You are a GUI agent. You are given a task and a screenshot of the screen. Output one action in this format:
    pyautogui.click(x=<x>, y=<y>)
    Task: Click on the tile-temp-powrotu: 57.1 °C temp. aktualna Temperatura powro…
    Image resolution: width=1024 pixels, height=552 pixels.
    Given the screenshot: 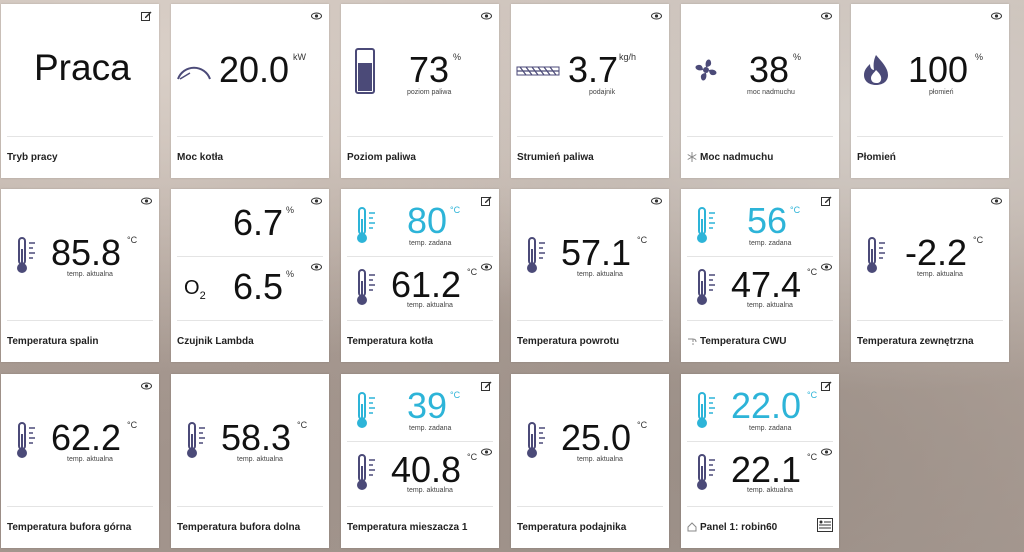 What is the action you would take?
    pyautogui.click(x=590, y=275)
    